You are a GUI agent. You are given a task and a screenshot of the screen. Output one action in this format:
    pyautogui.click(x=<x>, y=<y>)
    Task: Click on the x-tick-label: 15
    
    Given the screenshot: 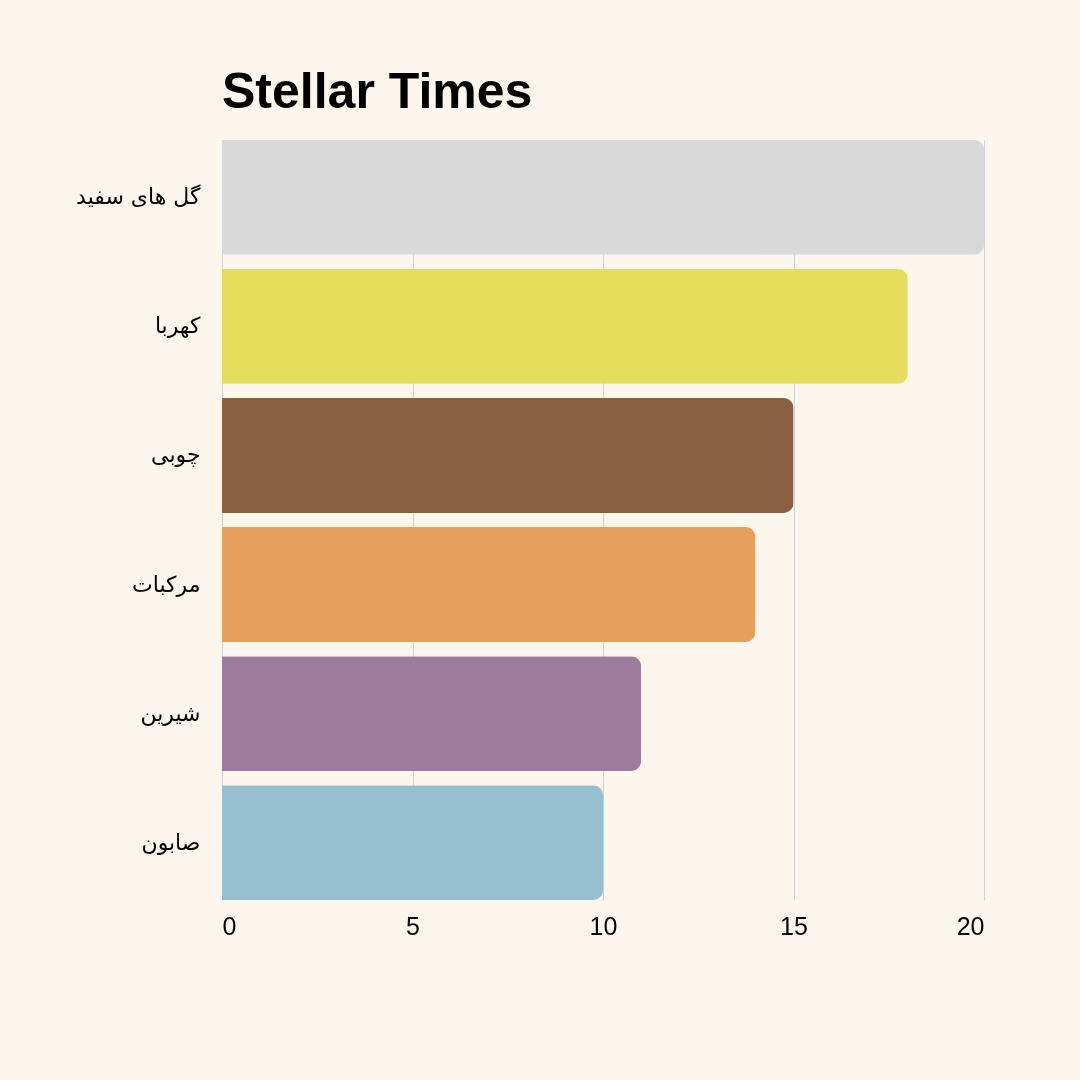 What is the action you would take?
    pyautogui.click(x=794, y=925)
    